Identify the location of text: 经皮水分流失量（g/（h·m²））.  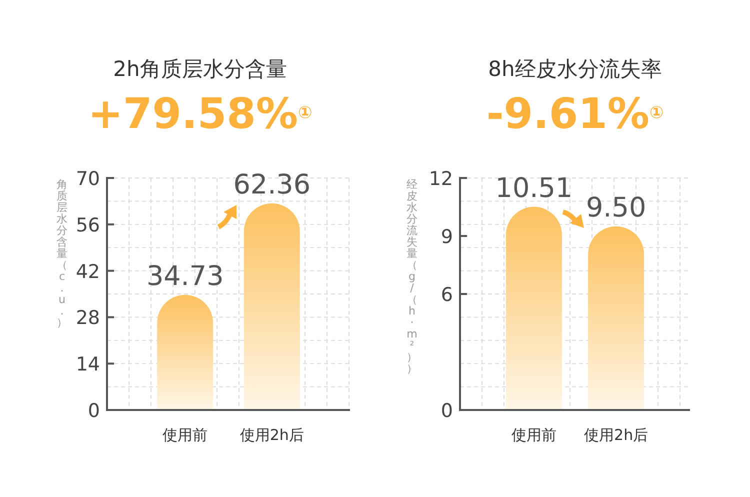
(412, 276).